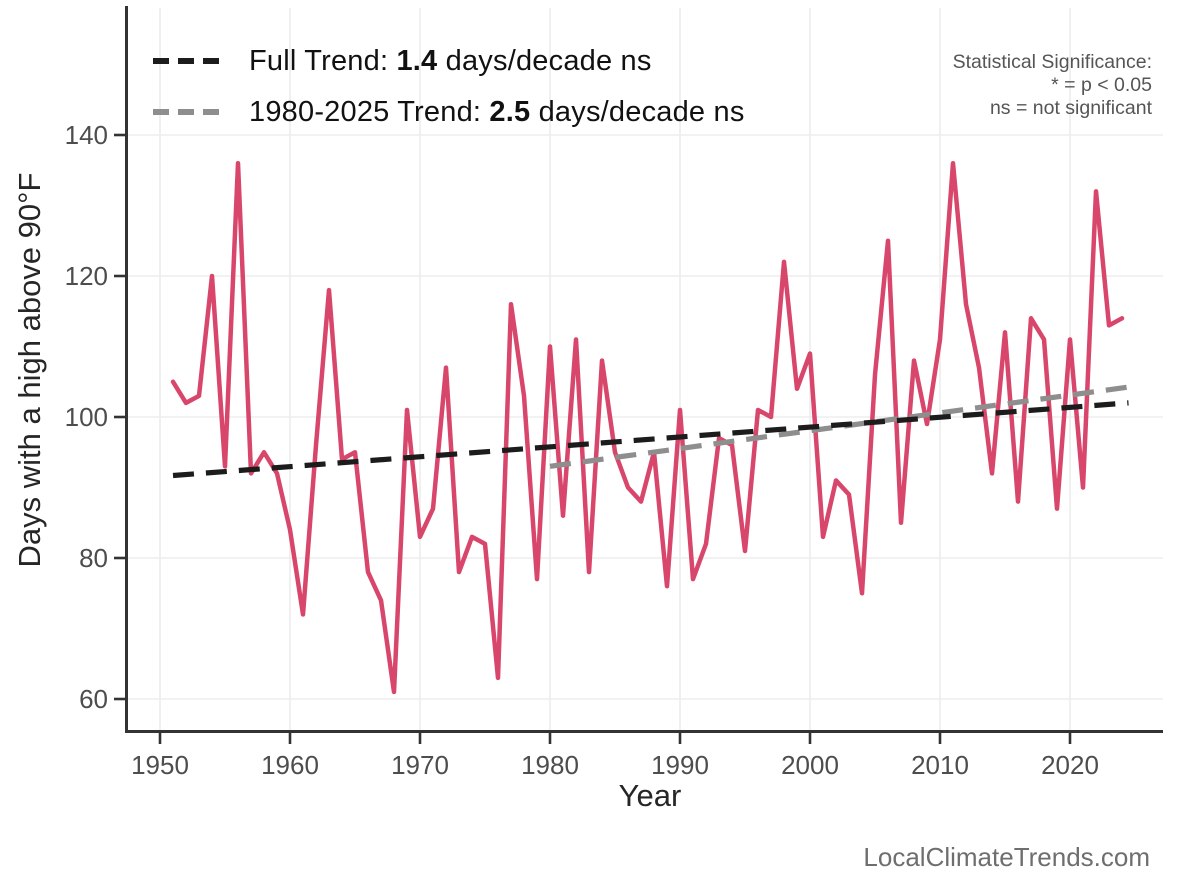 Image resolution: width=1184 pixels, height=889 pixels. I want to click on legend-label-recent-trend: 1980-2025 Trend: 2.5 days/decade ns, so click(497, 112).